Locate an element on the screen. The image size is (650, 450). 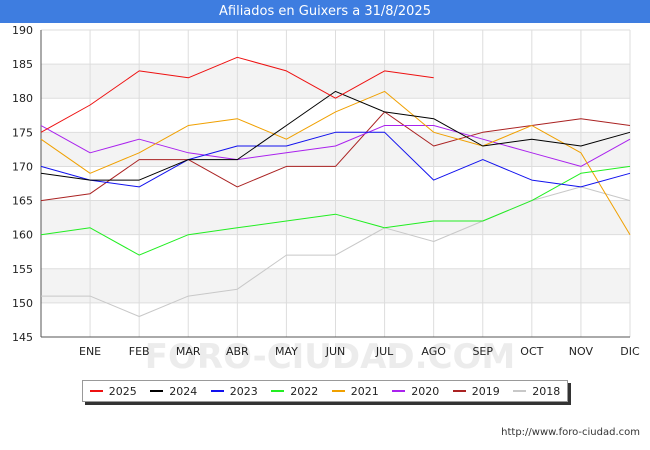
x-tick-label: NOV is located at coordinates (581, 351).